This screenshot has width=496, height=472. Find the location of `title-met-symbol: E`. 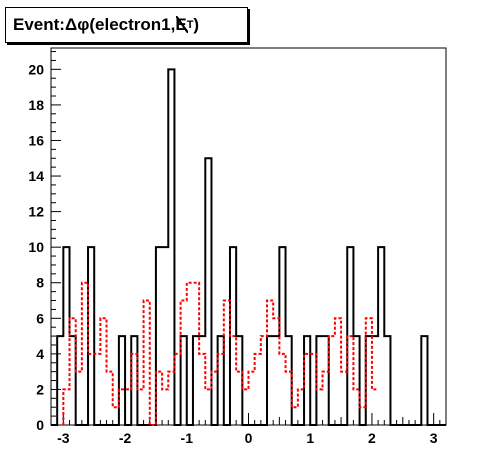

title-met-symbol: E is located at coordinates (182, 24).